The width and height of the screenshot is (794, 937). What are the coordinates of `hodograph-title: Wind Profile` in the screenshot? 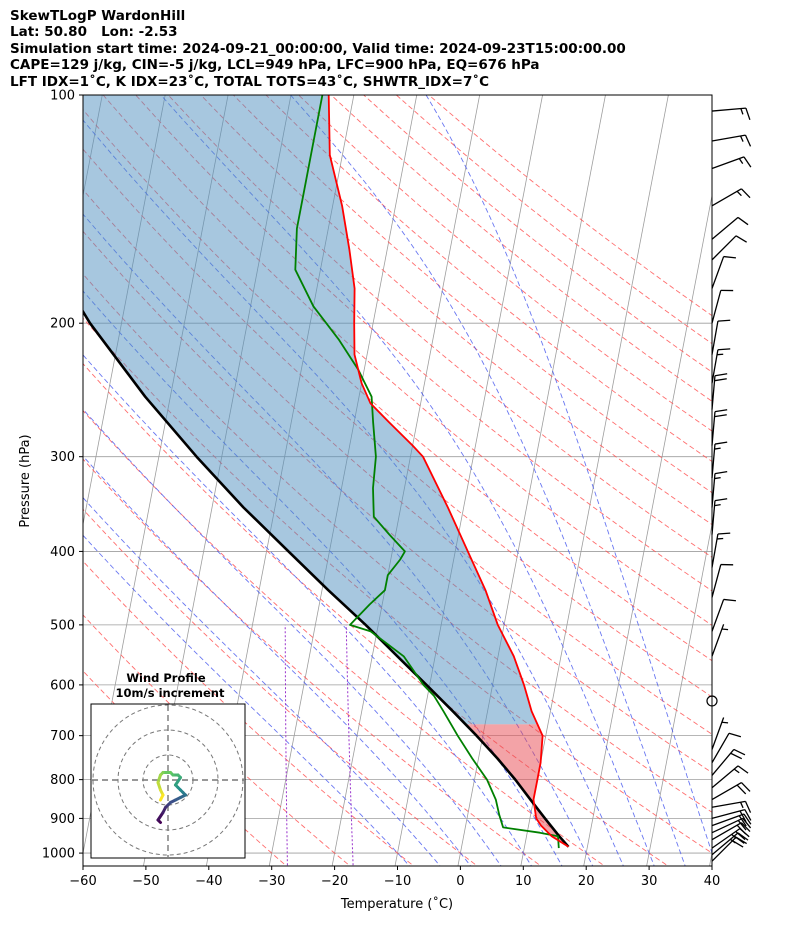 It's located at (166, 678).